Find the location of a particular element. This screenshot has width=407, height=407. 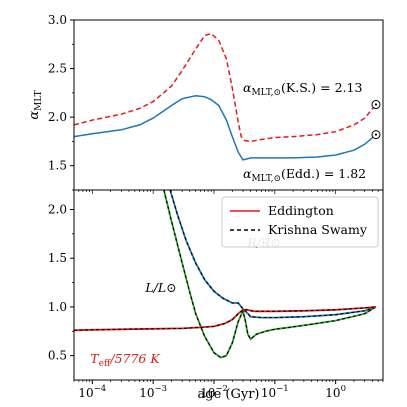

bottom-ytick-label-3: 2.0 is located at coordinates (57, 209).